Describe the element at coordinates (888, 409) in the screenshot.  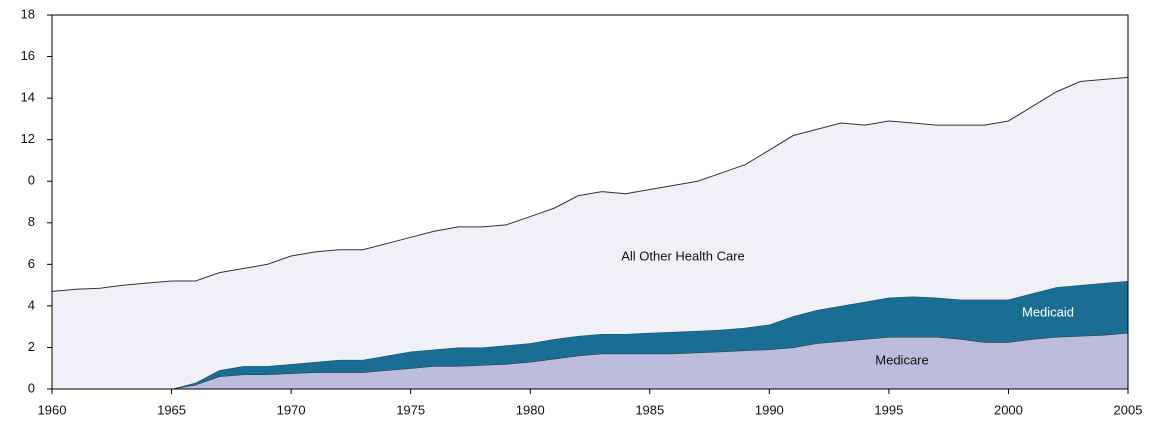
I see `x-tick-label: 1995` at that location.